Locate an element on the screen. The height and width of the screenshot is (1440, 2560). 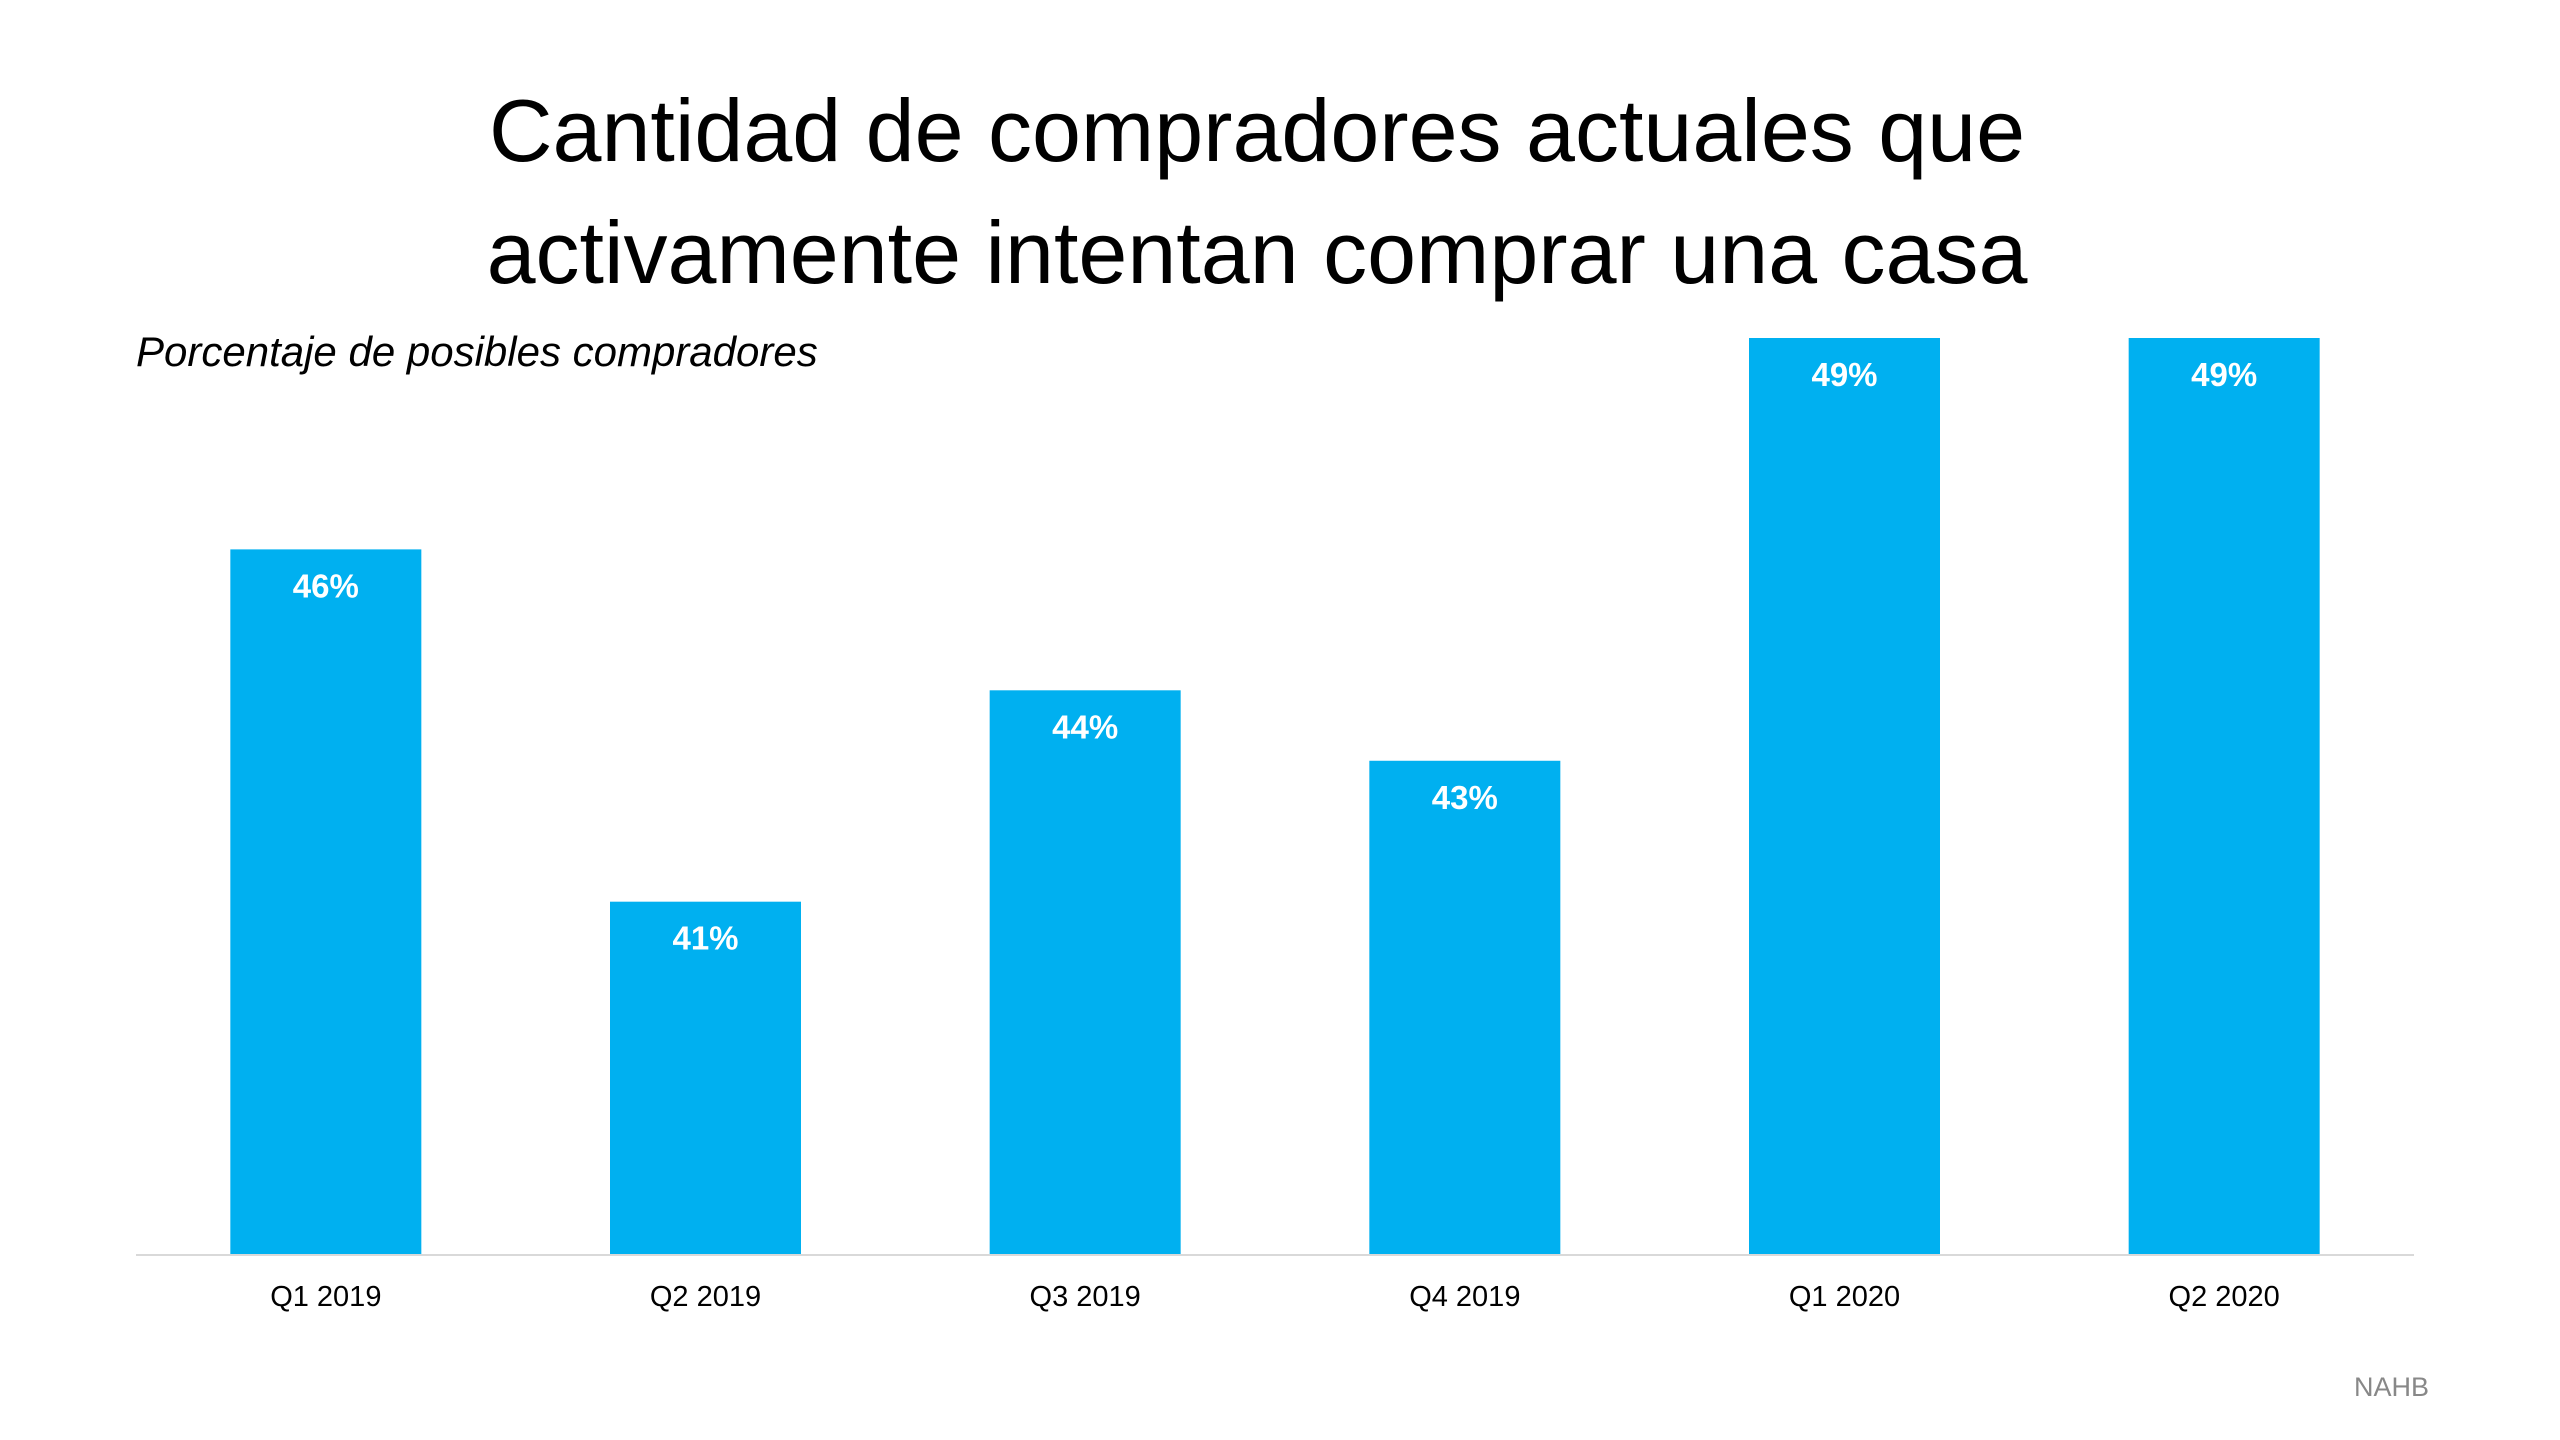
title-line-2: activamente intentan comprar una casa is located at coordinates (1257, 252).